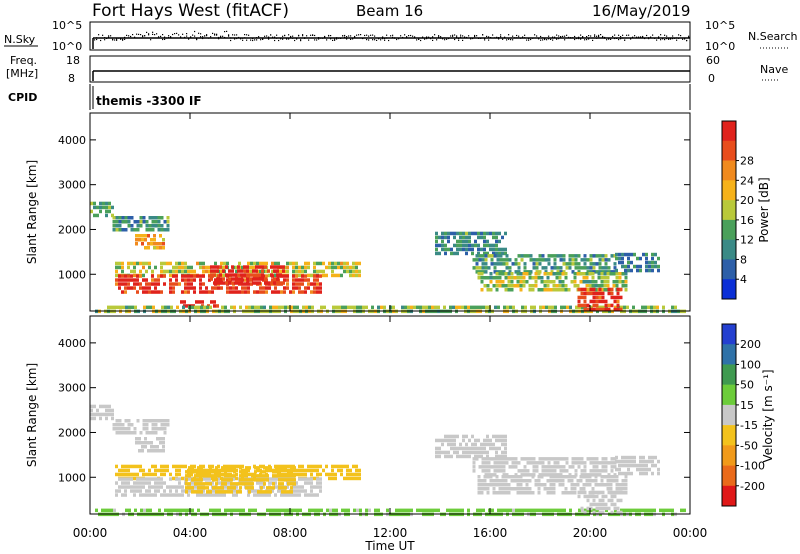  What do you see at coordinates (72, 140) in the screenshot?
I see `y-tick-label: 4000` at bounding box center [72, 140].